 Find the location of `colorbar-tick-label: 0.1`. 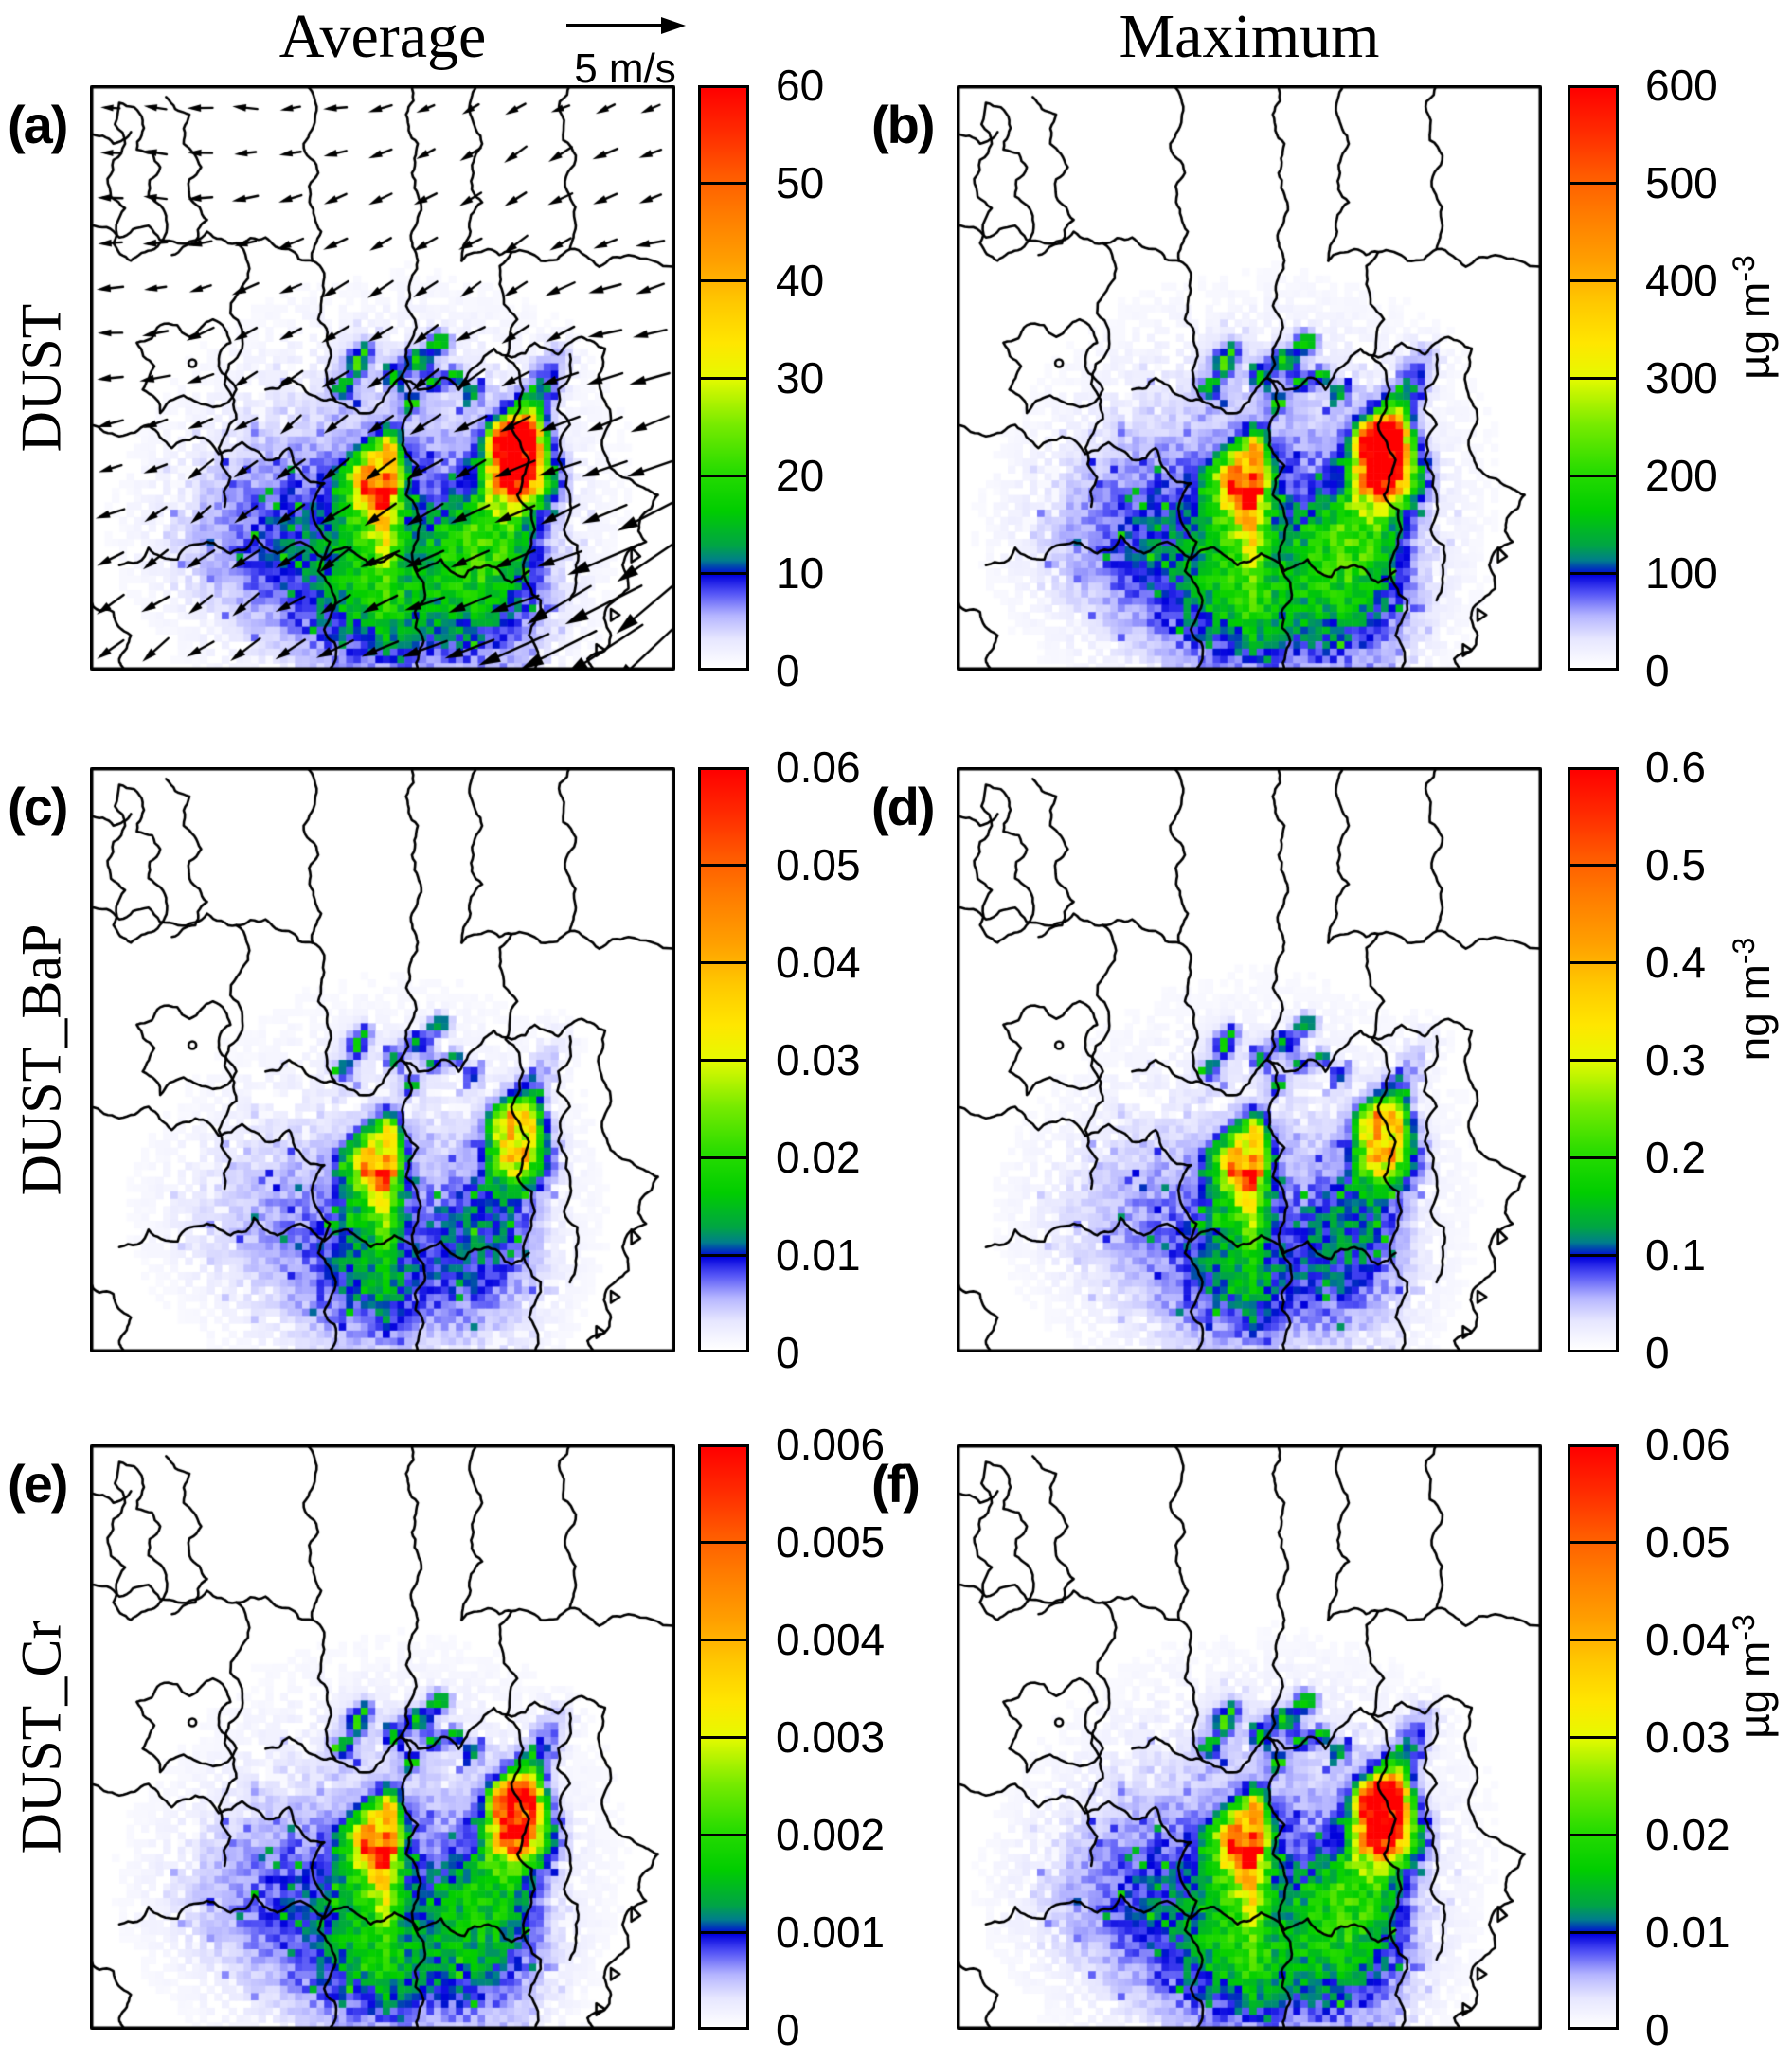

colorbar-tick-label: 0.1 is located at coordinates (1675, 1255).